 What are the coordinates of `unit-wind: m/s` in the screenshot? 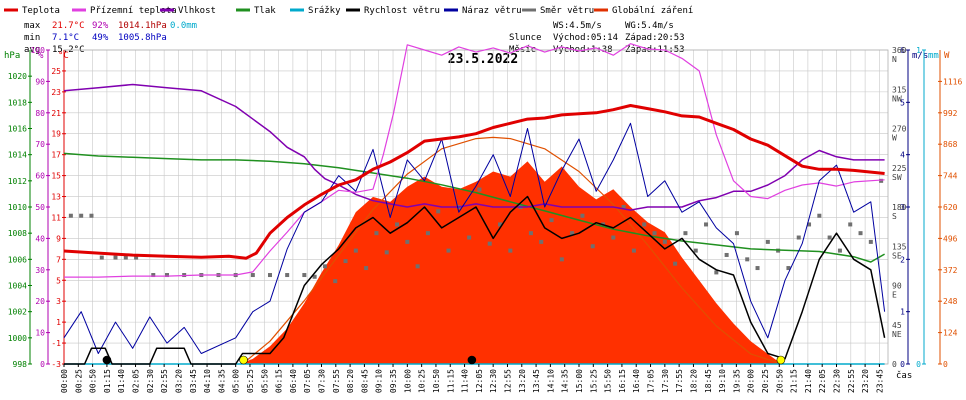 It's located at (920, 56).